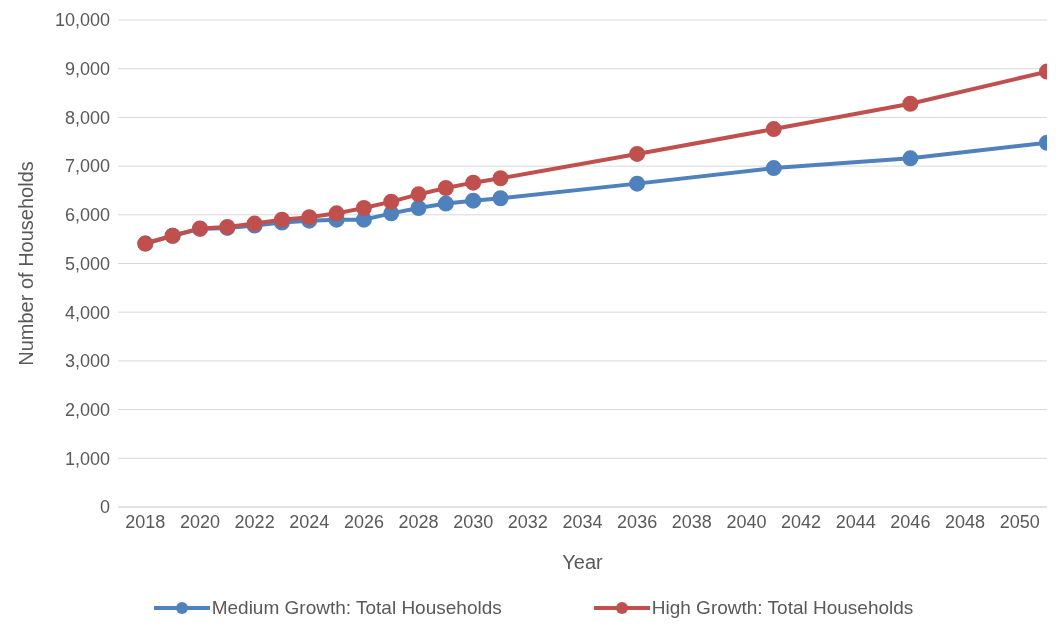 This screenshot has width=1059, height=637. I want to click on x-tick-label: 2028, so click(418, 521).